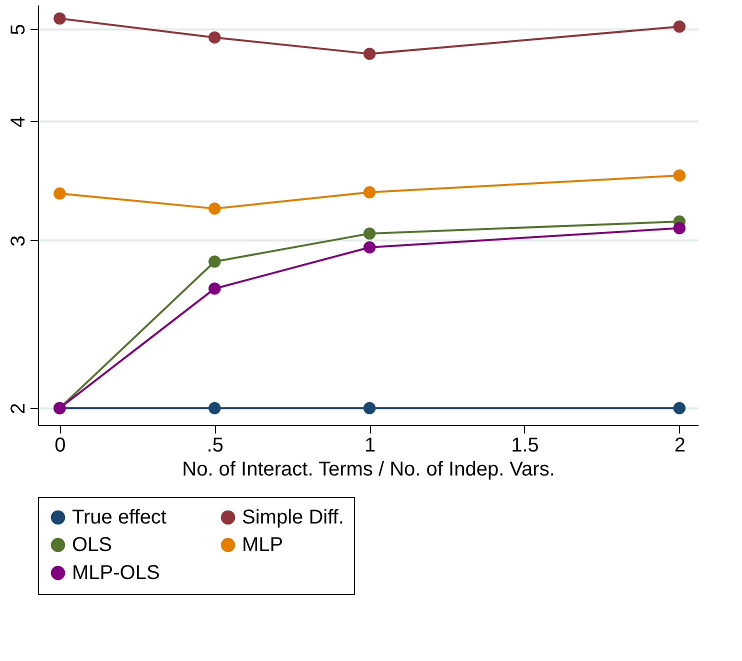 The width and height of the screenshot is (742, 661). What do you see at coordinates (293, 517) in the screenshot?
I see `legend-label: Simple Diff.` at bounding box center [293, 517].